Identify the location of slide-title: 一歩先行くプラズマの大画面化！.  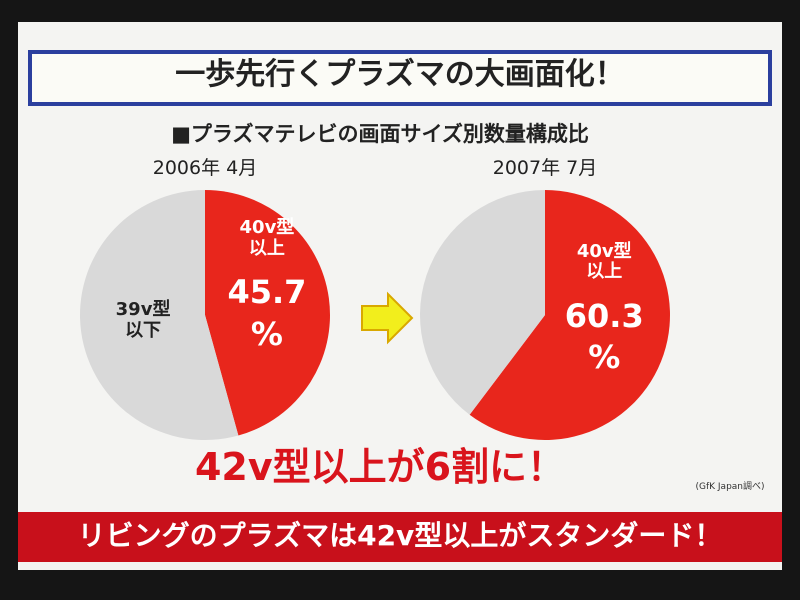
(400, 74).